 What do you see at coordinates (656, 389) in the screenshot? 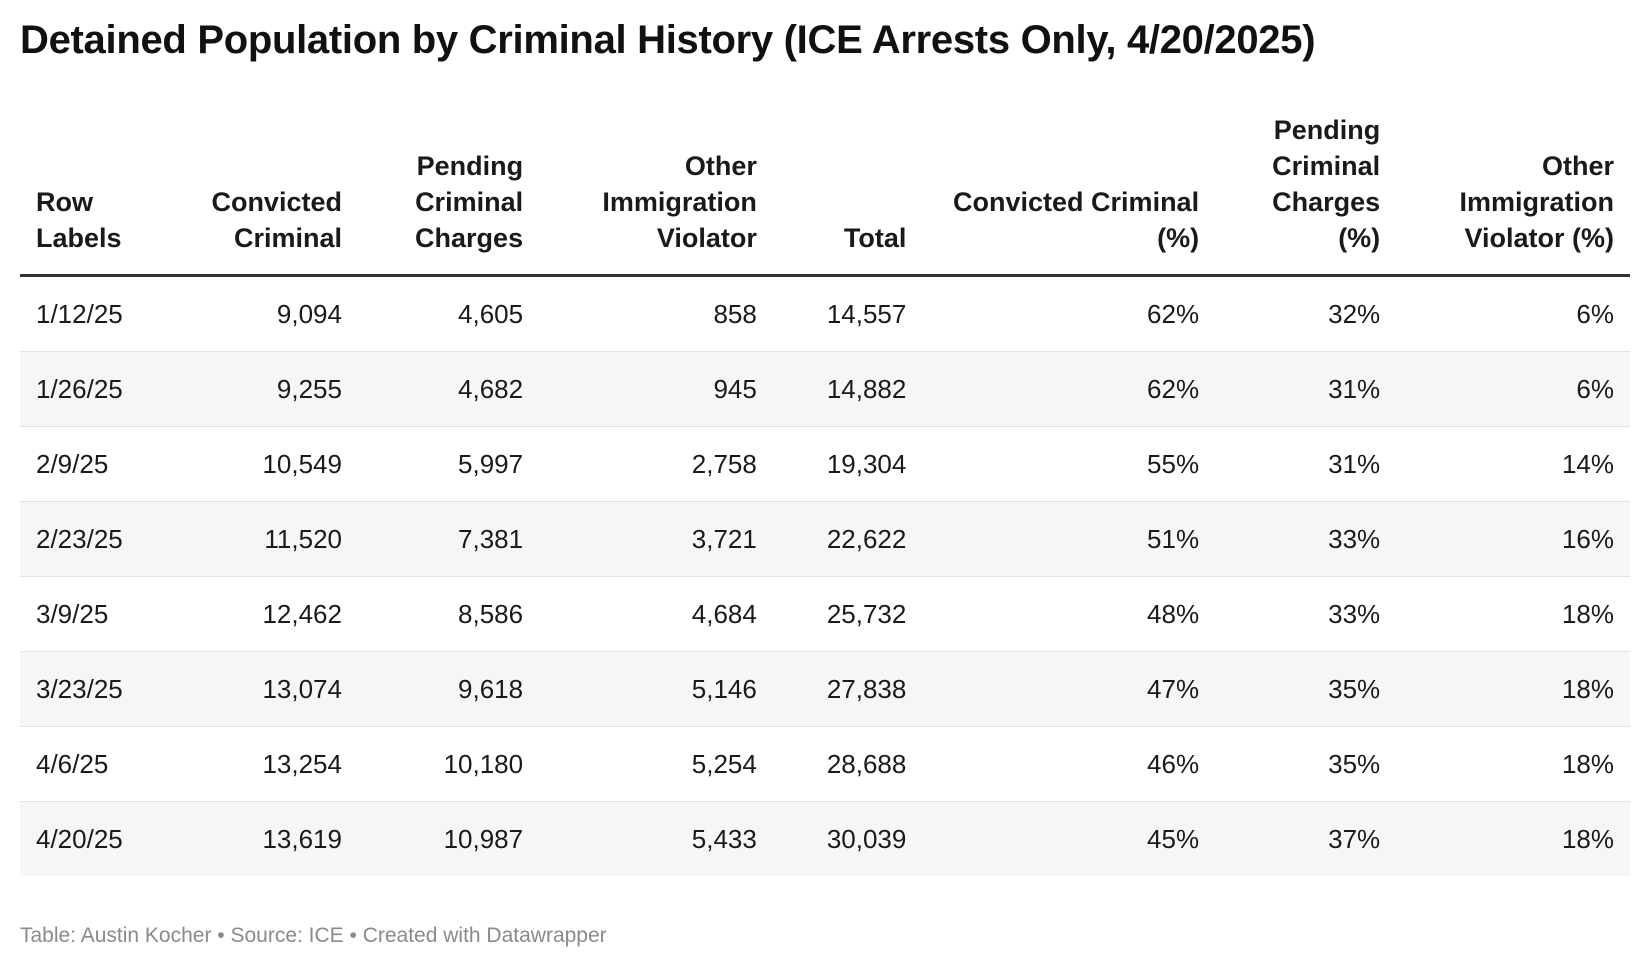
I see `other-immigration-violator-cell: 945` at bounding box center [656, 389].